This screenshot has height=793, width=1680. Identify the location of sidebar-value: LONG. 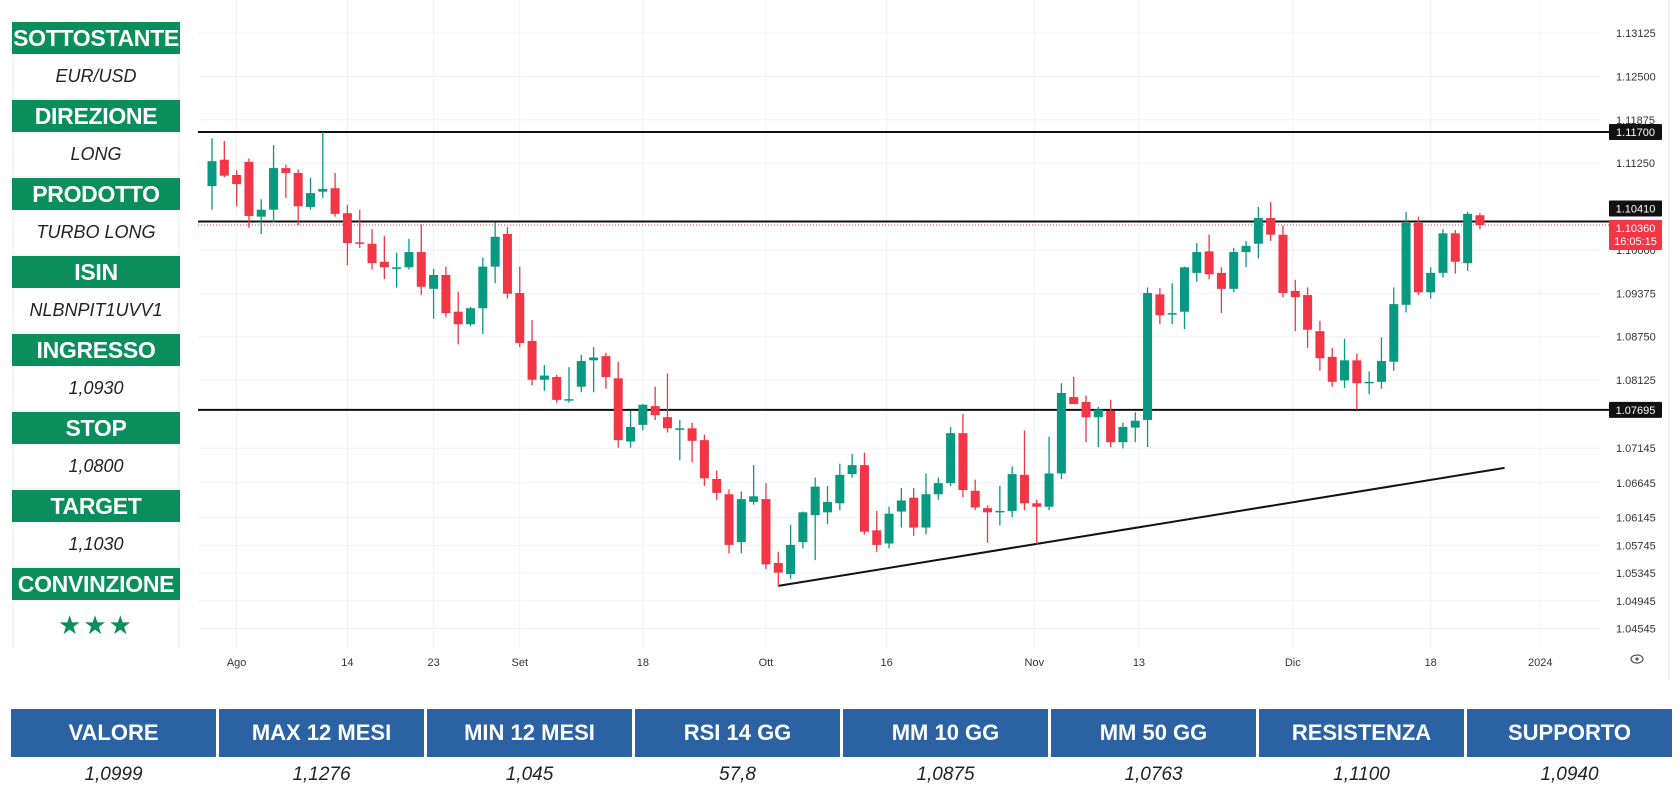
(96, 154).